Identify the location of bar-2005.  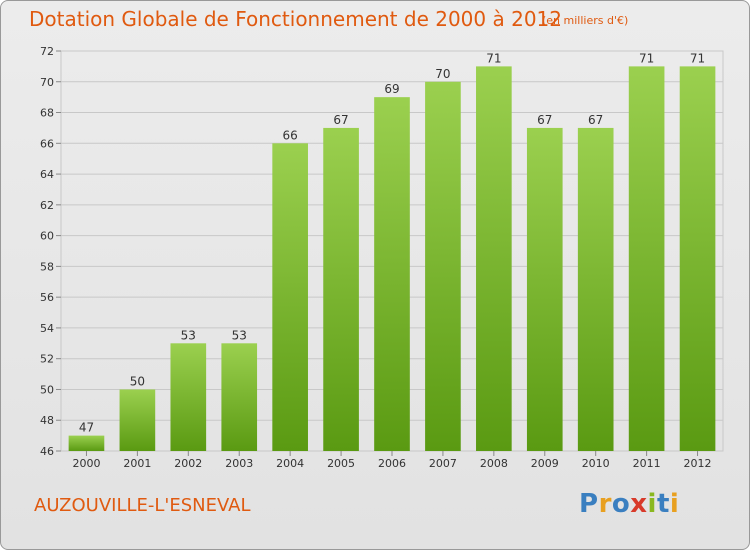
(341, 289).